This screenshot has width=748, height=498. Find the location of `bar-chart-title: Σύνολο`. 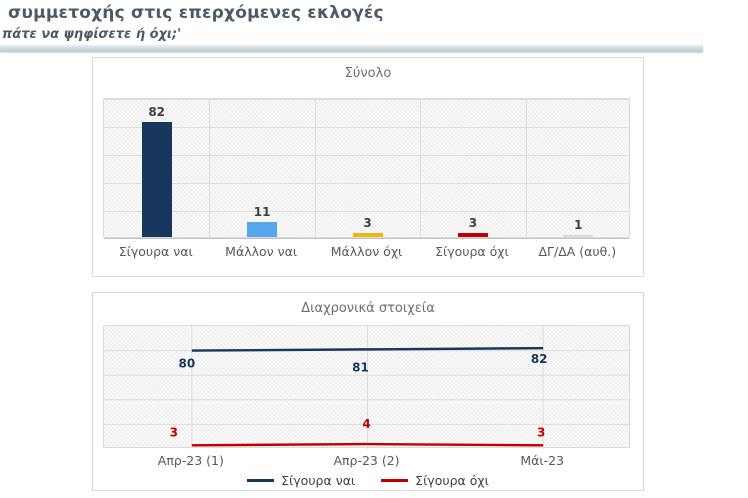

bar-chart-title: Σύνολο is located at coordinates (368, 73).